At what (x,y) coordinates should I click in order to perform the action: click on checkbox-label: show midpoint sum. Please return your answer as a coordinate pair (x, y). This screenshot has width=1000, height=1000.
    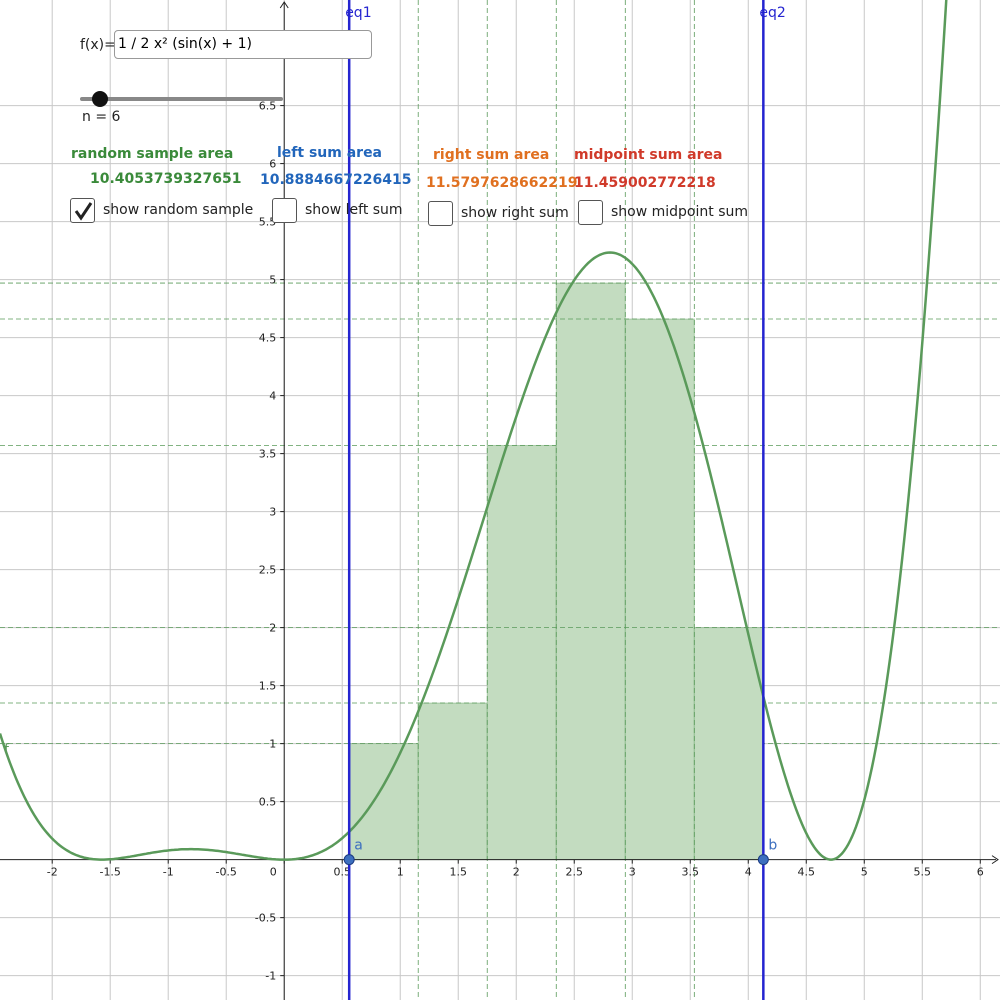
    Looking at the image, I should click on (680, 212).